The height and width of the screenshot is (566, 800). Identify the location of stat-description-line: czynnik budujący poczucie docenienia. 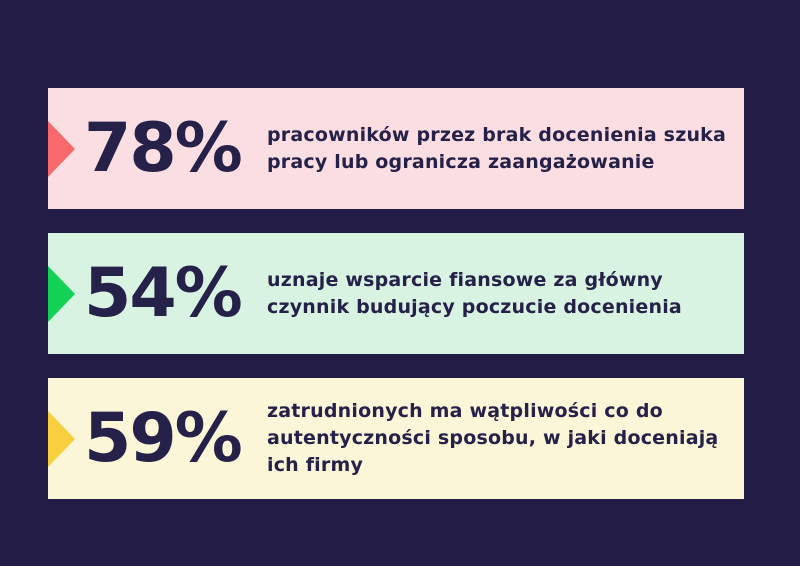
(474, 306).